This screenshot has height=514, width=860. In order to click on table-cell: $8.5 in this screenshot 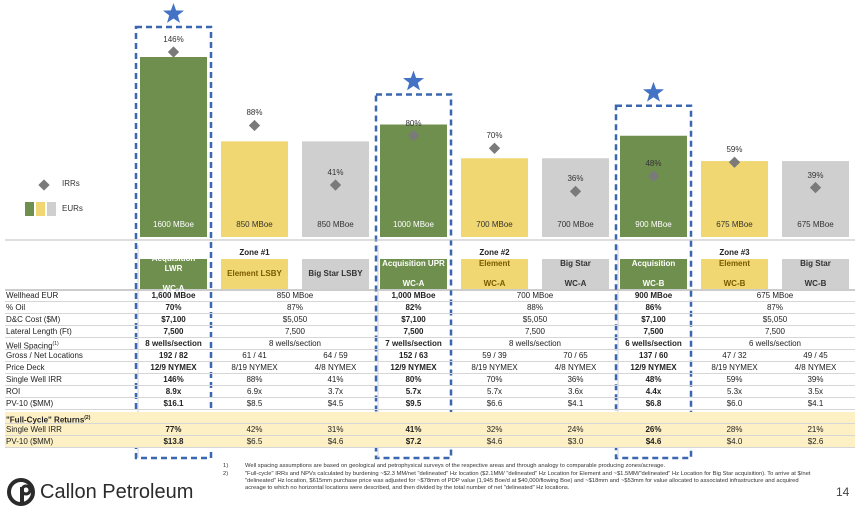, I will do `click(254, 403)`.